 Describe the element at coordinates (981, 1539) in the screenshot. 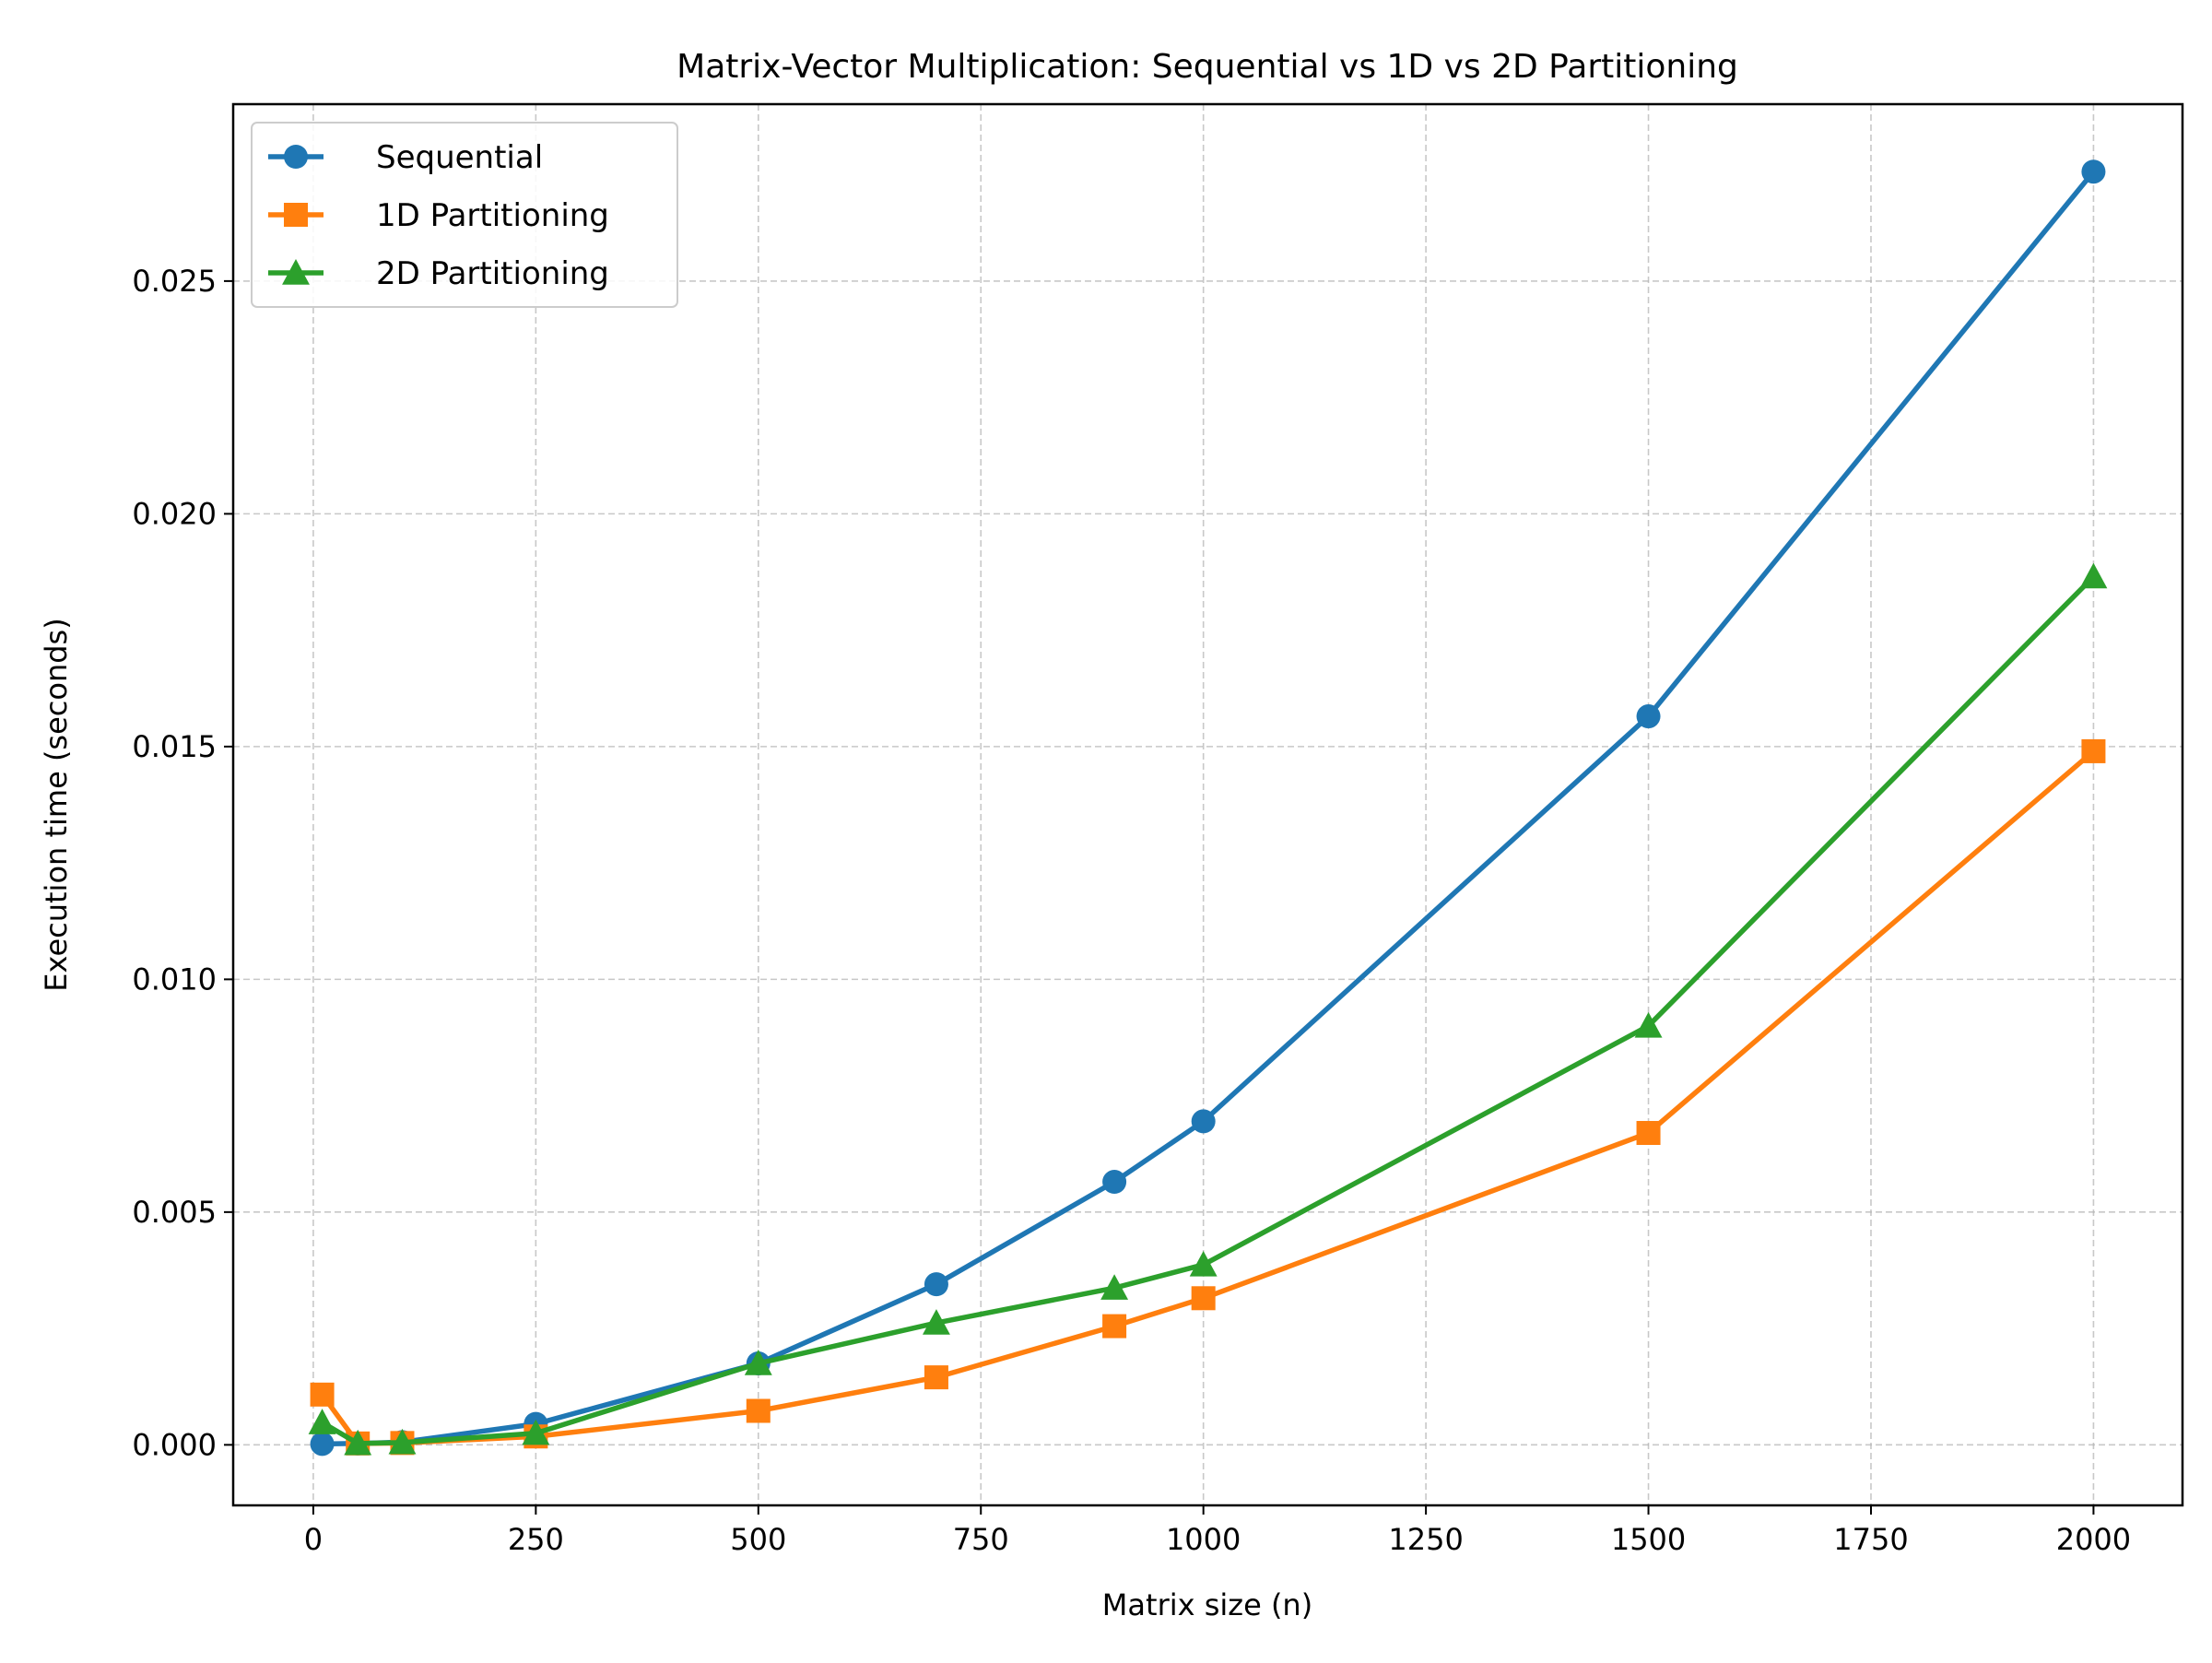

I see `x-tick-label: 750` at that location.